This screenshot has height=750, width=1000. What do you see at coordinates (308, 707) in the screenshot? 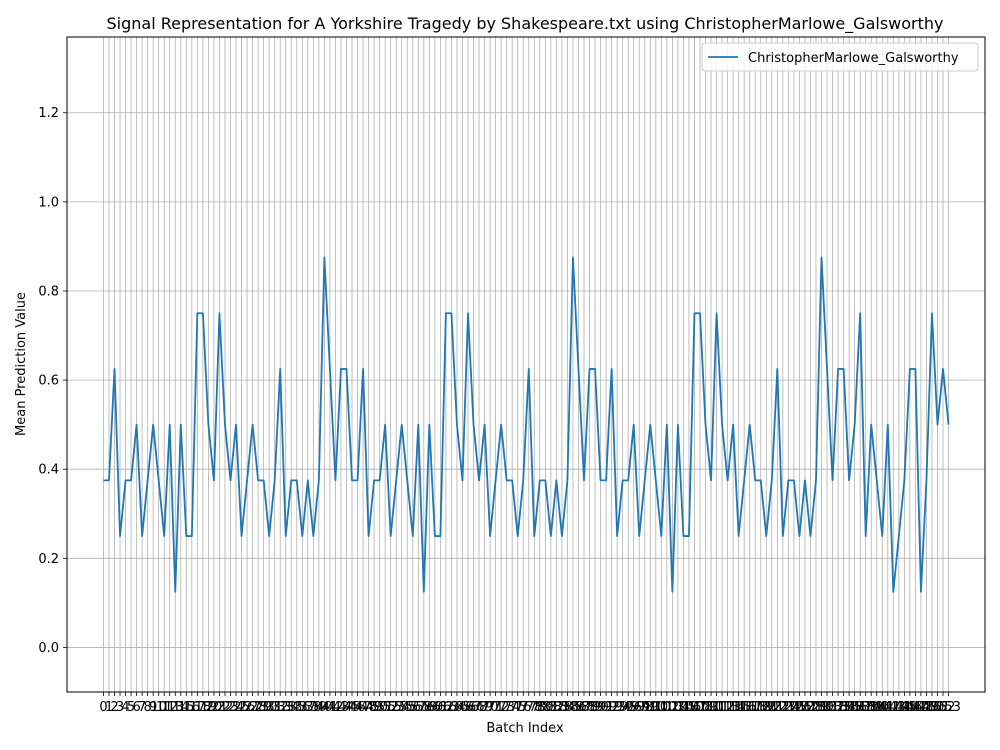
I see `x-tick-label: 37` at bounding box center [308, 707].